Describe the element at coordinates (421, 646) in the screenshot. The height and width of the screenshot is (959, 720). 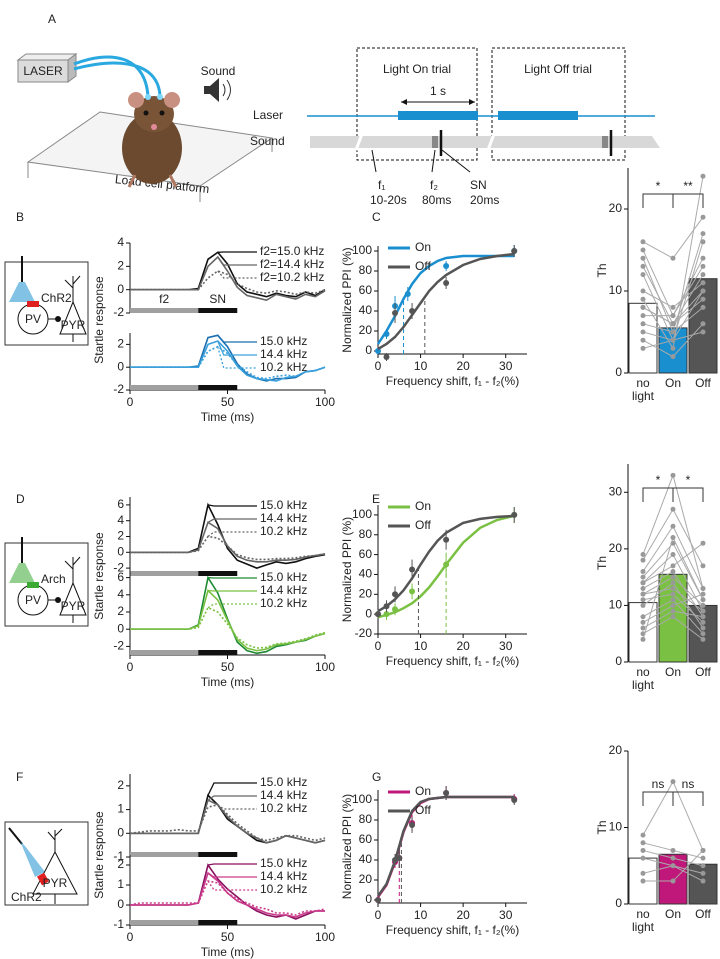
I see `x-tick-label: 10` at that location.